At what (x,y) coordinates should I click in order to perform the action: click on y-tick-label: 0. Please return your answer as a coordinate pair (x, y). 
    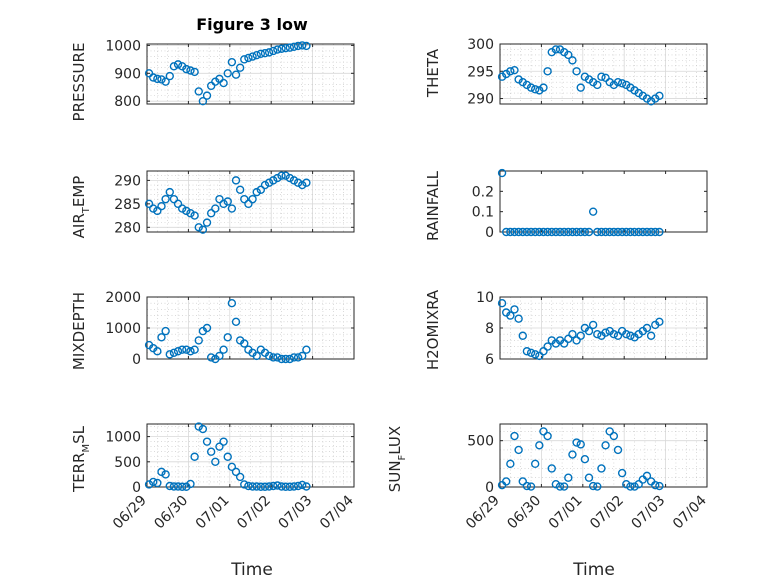
    Looking at the image, I should click on (136, 360).